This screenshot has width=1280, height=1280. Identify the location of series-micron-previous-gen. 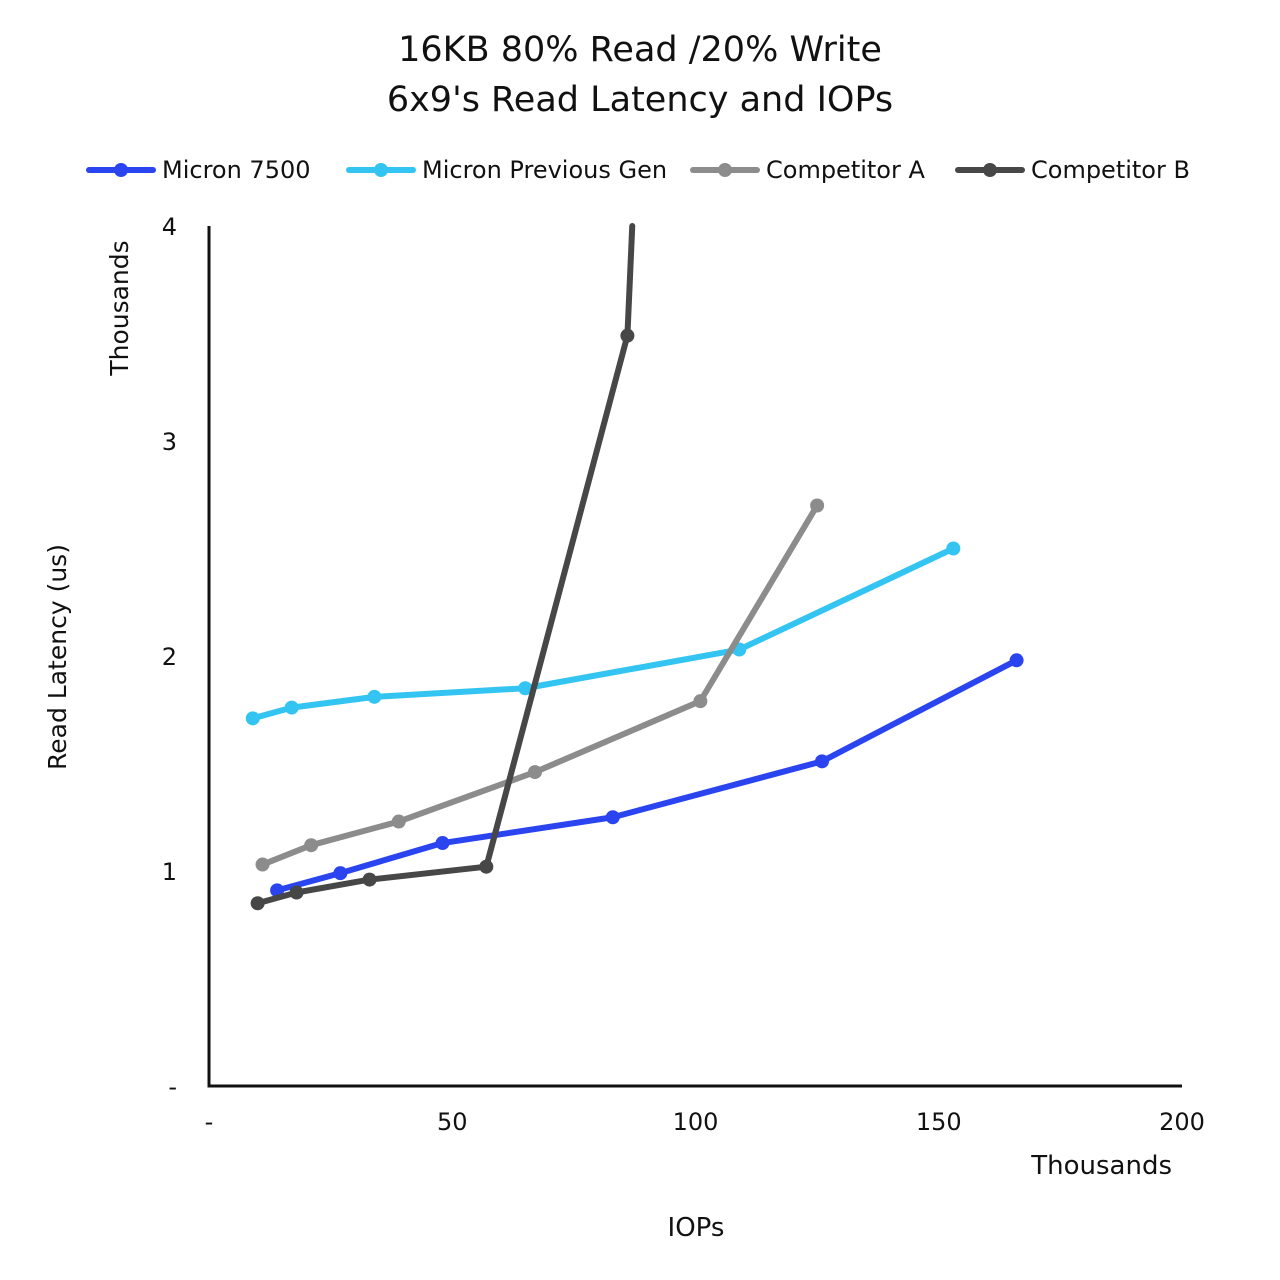
(603, 633).